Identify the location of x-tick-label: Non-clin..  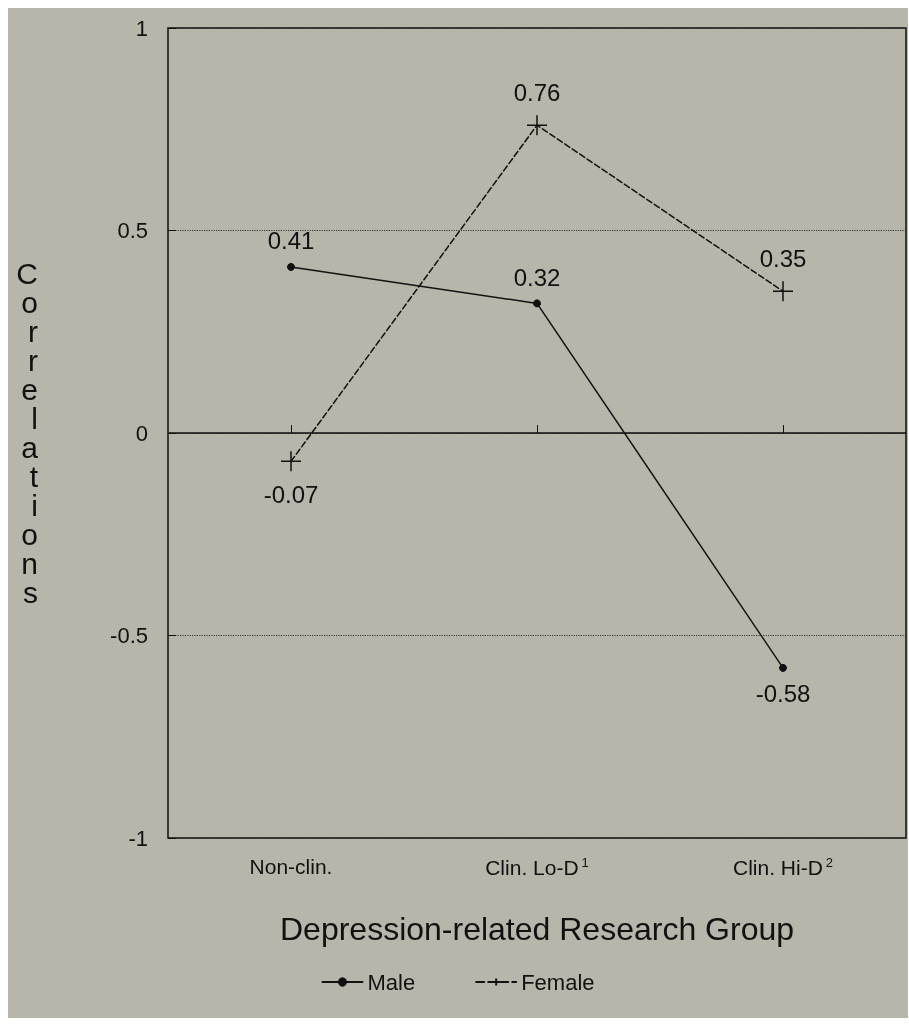
(291, 866).